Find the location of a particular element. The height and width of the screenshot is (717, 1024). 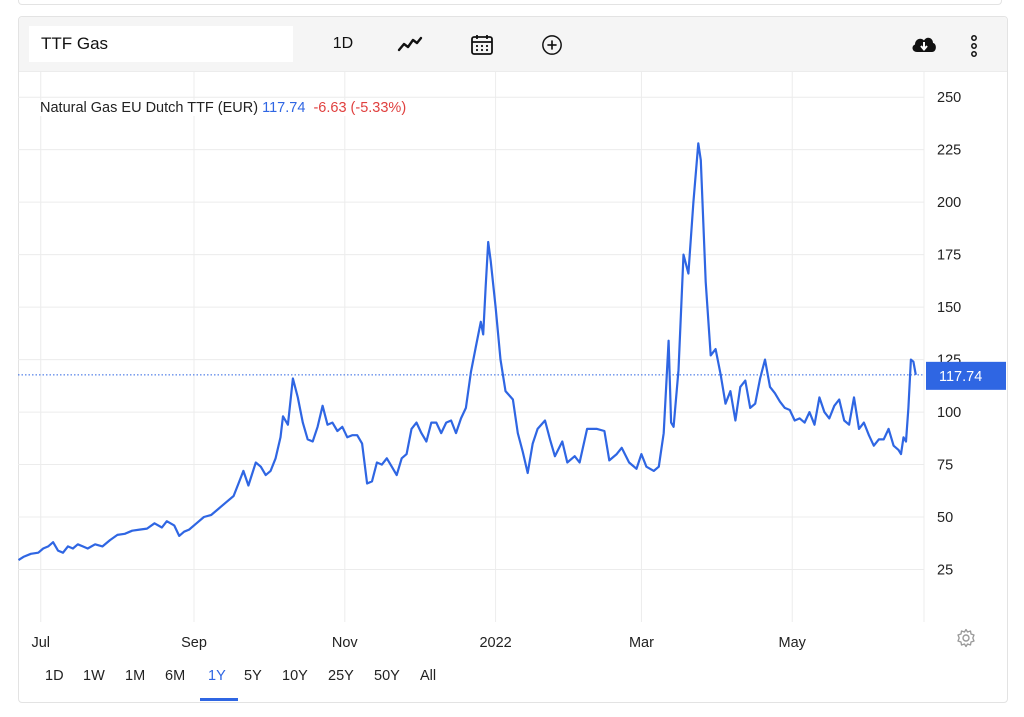

interval-button: 1D is located at coordinates (343, 43).